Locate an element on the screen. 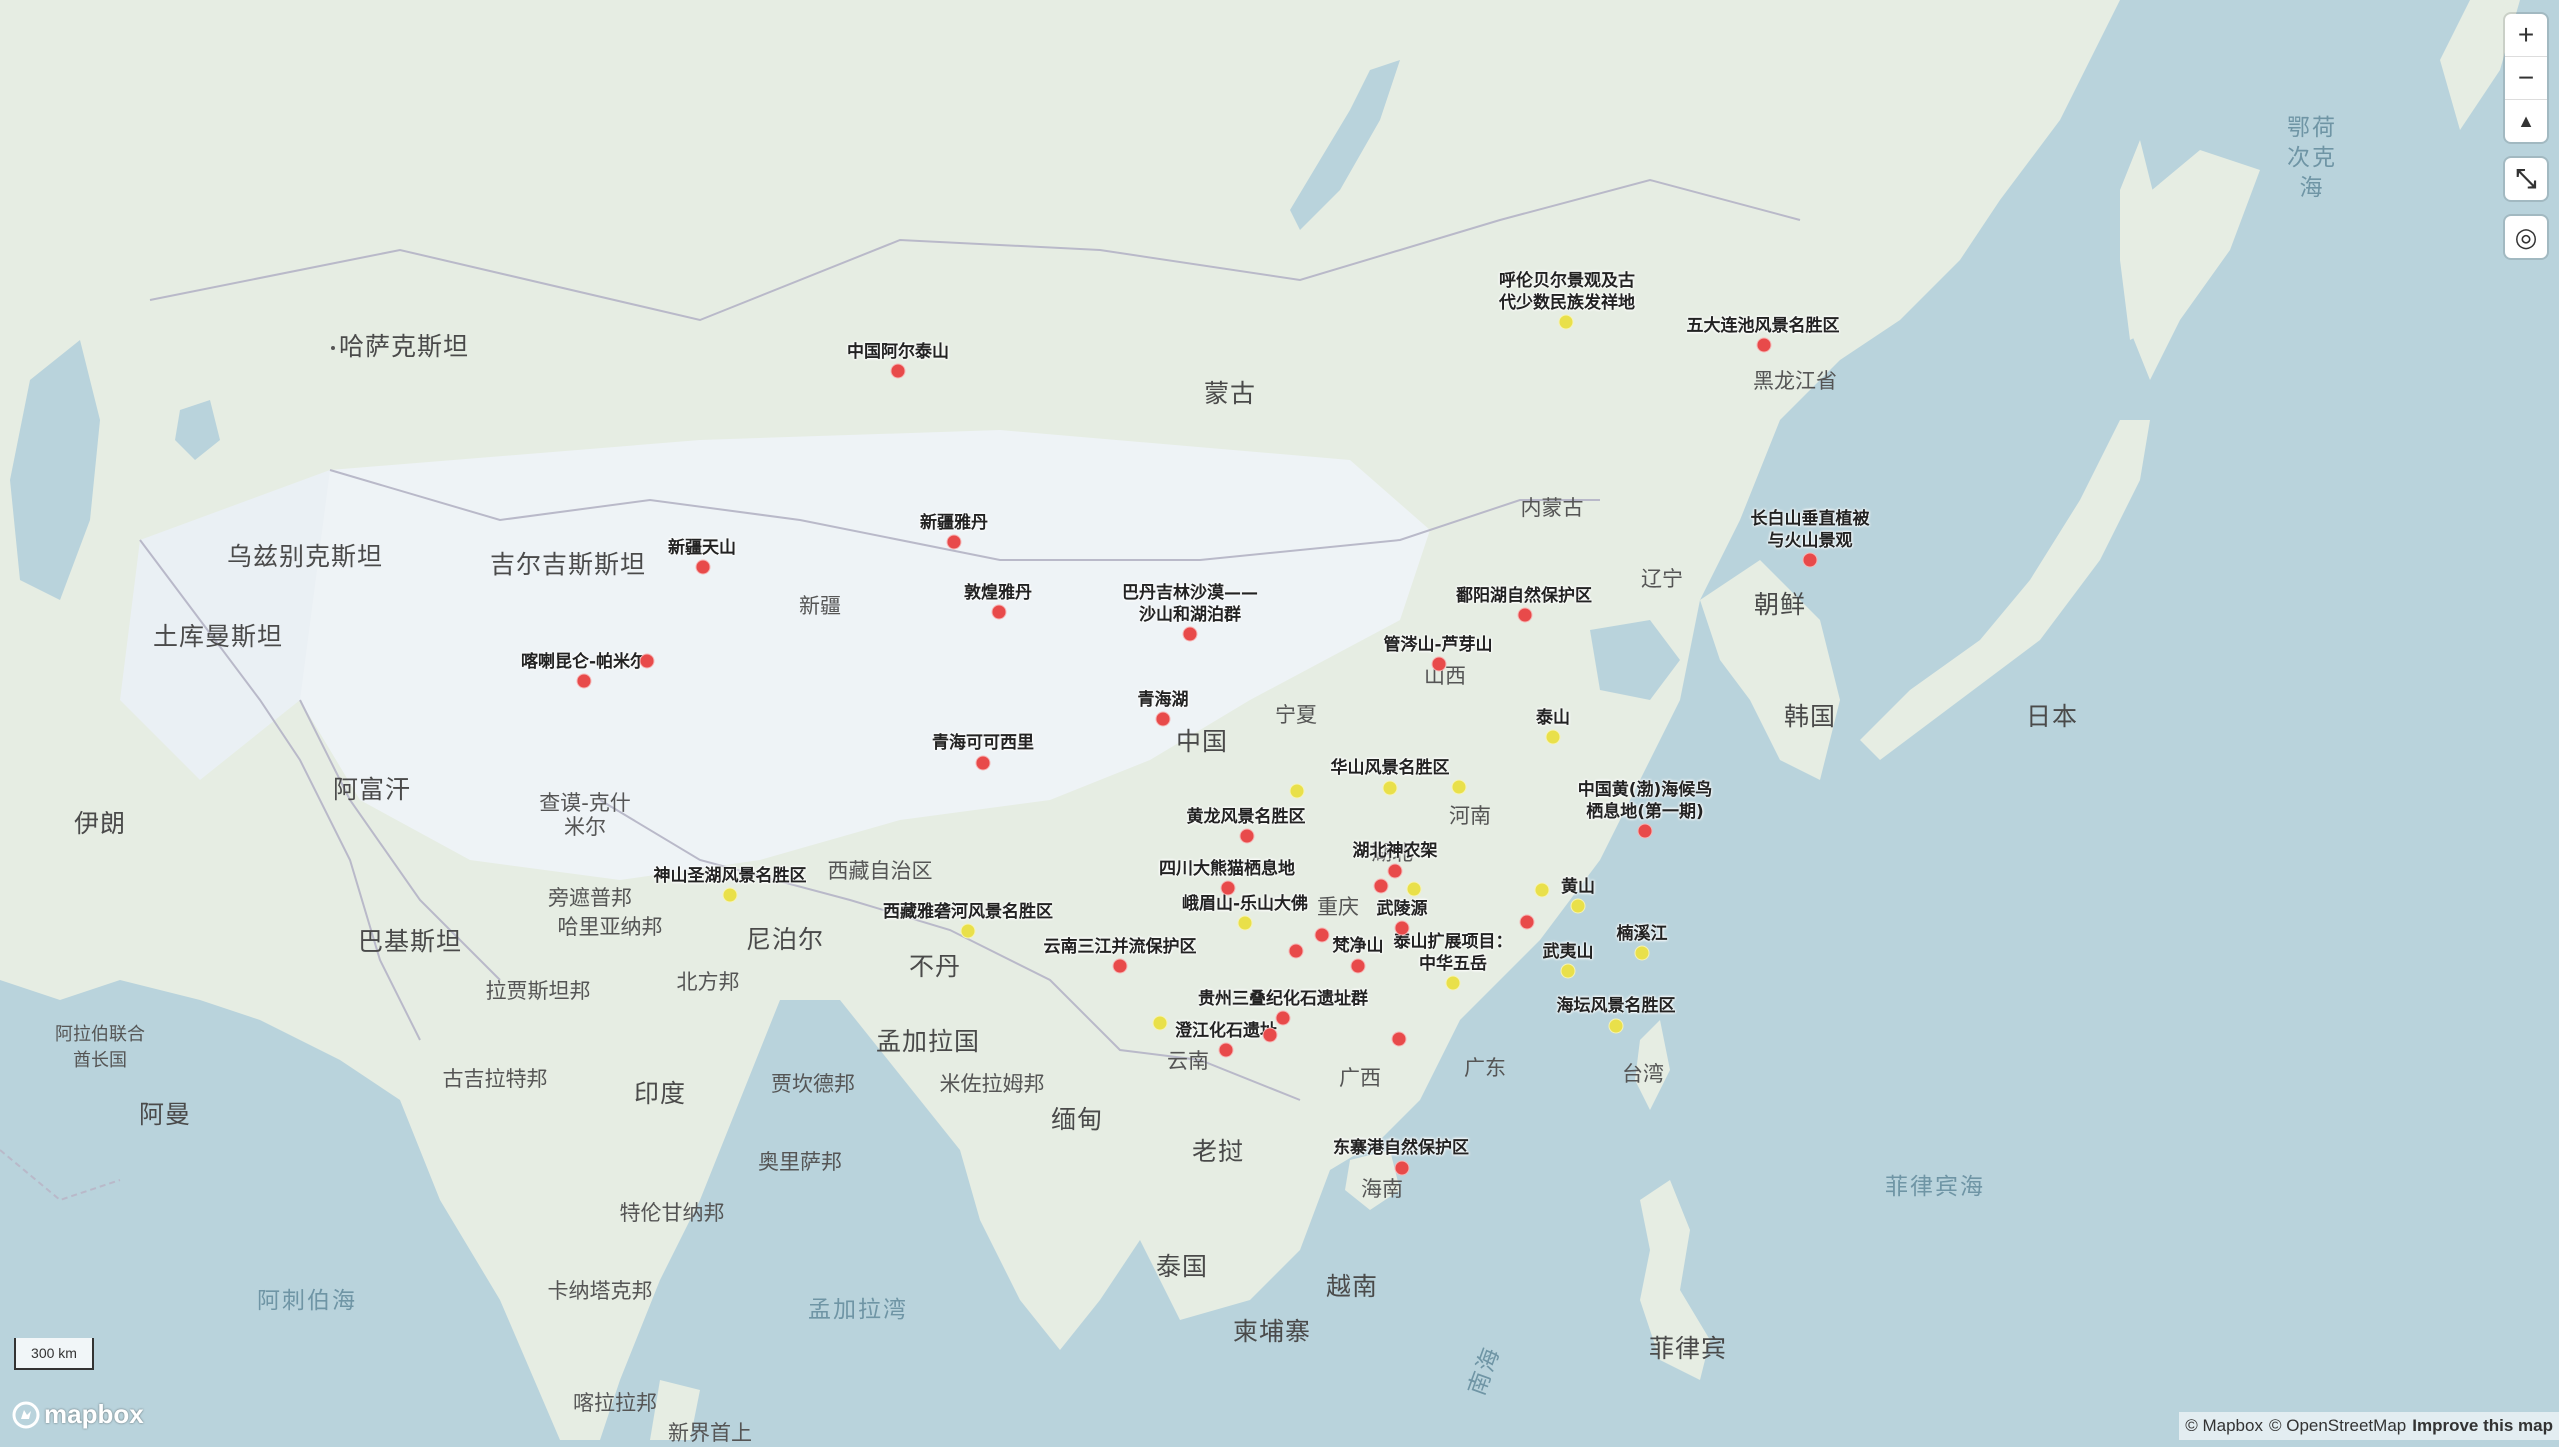 The width and height of the screenshot is (2559, 1447). shrink-icon: ⤡ is located at coordinates (2526, 178).